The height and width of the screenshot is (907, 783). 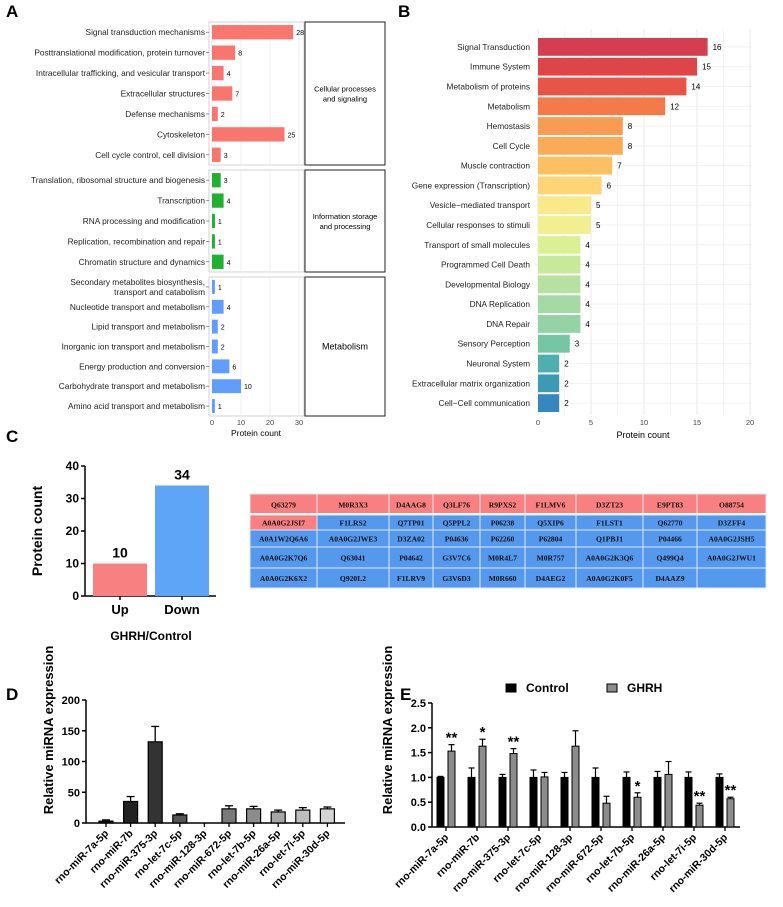 I want to click on label-line: Information storage, so click(x=345, y=216).